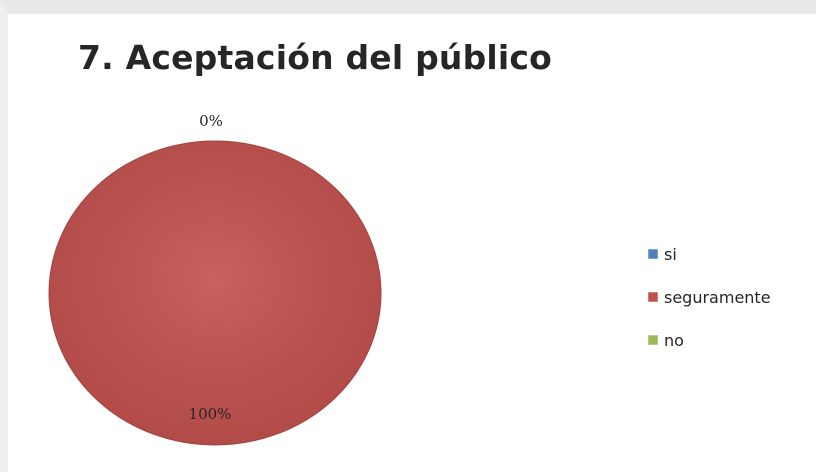  Describe the element at coordinates (653, 254) in the screenshot. I see `legend-swatch-si` at that location.